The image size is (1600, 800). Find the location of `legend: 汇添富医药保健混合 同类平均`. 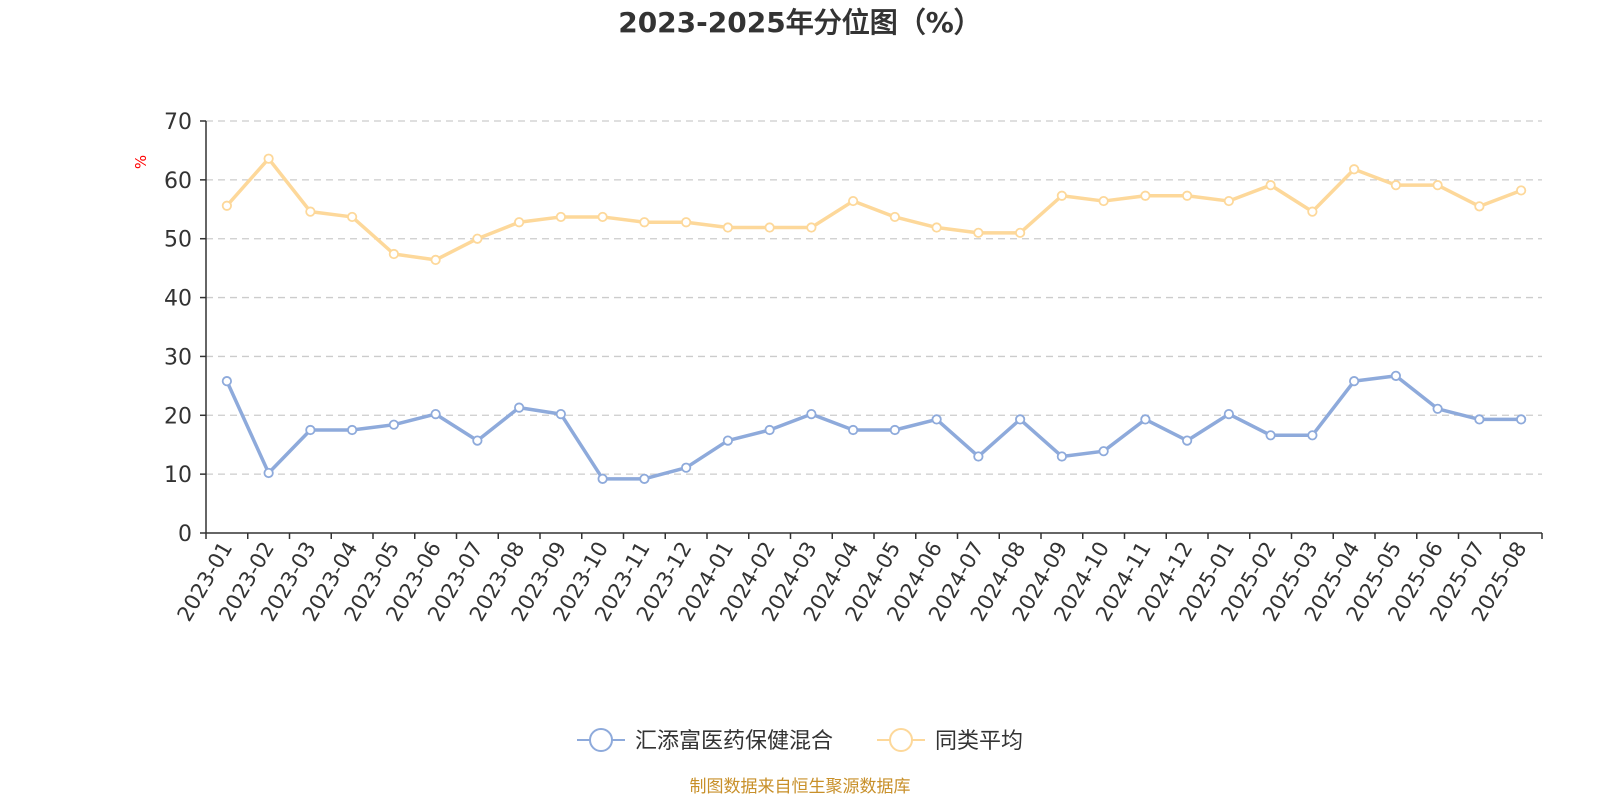

legend: 汇添富医药保健混合 同类平均 is located at coordinates (800, 741).